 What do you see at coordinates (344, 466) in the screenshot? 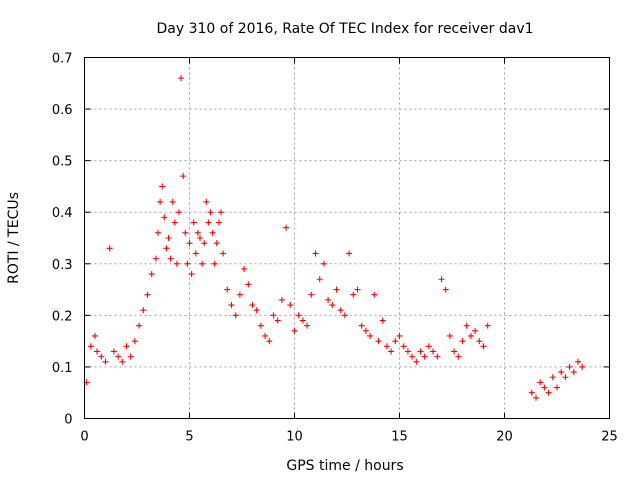
I see `x-axis-label: GPS time / hours` at bounding box center [344, 466].